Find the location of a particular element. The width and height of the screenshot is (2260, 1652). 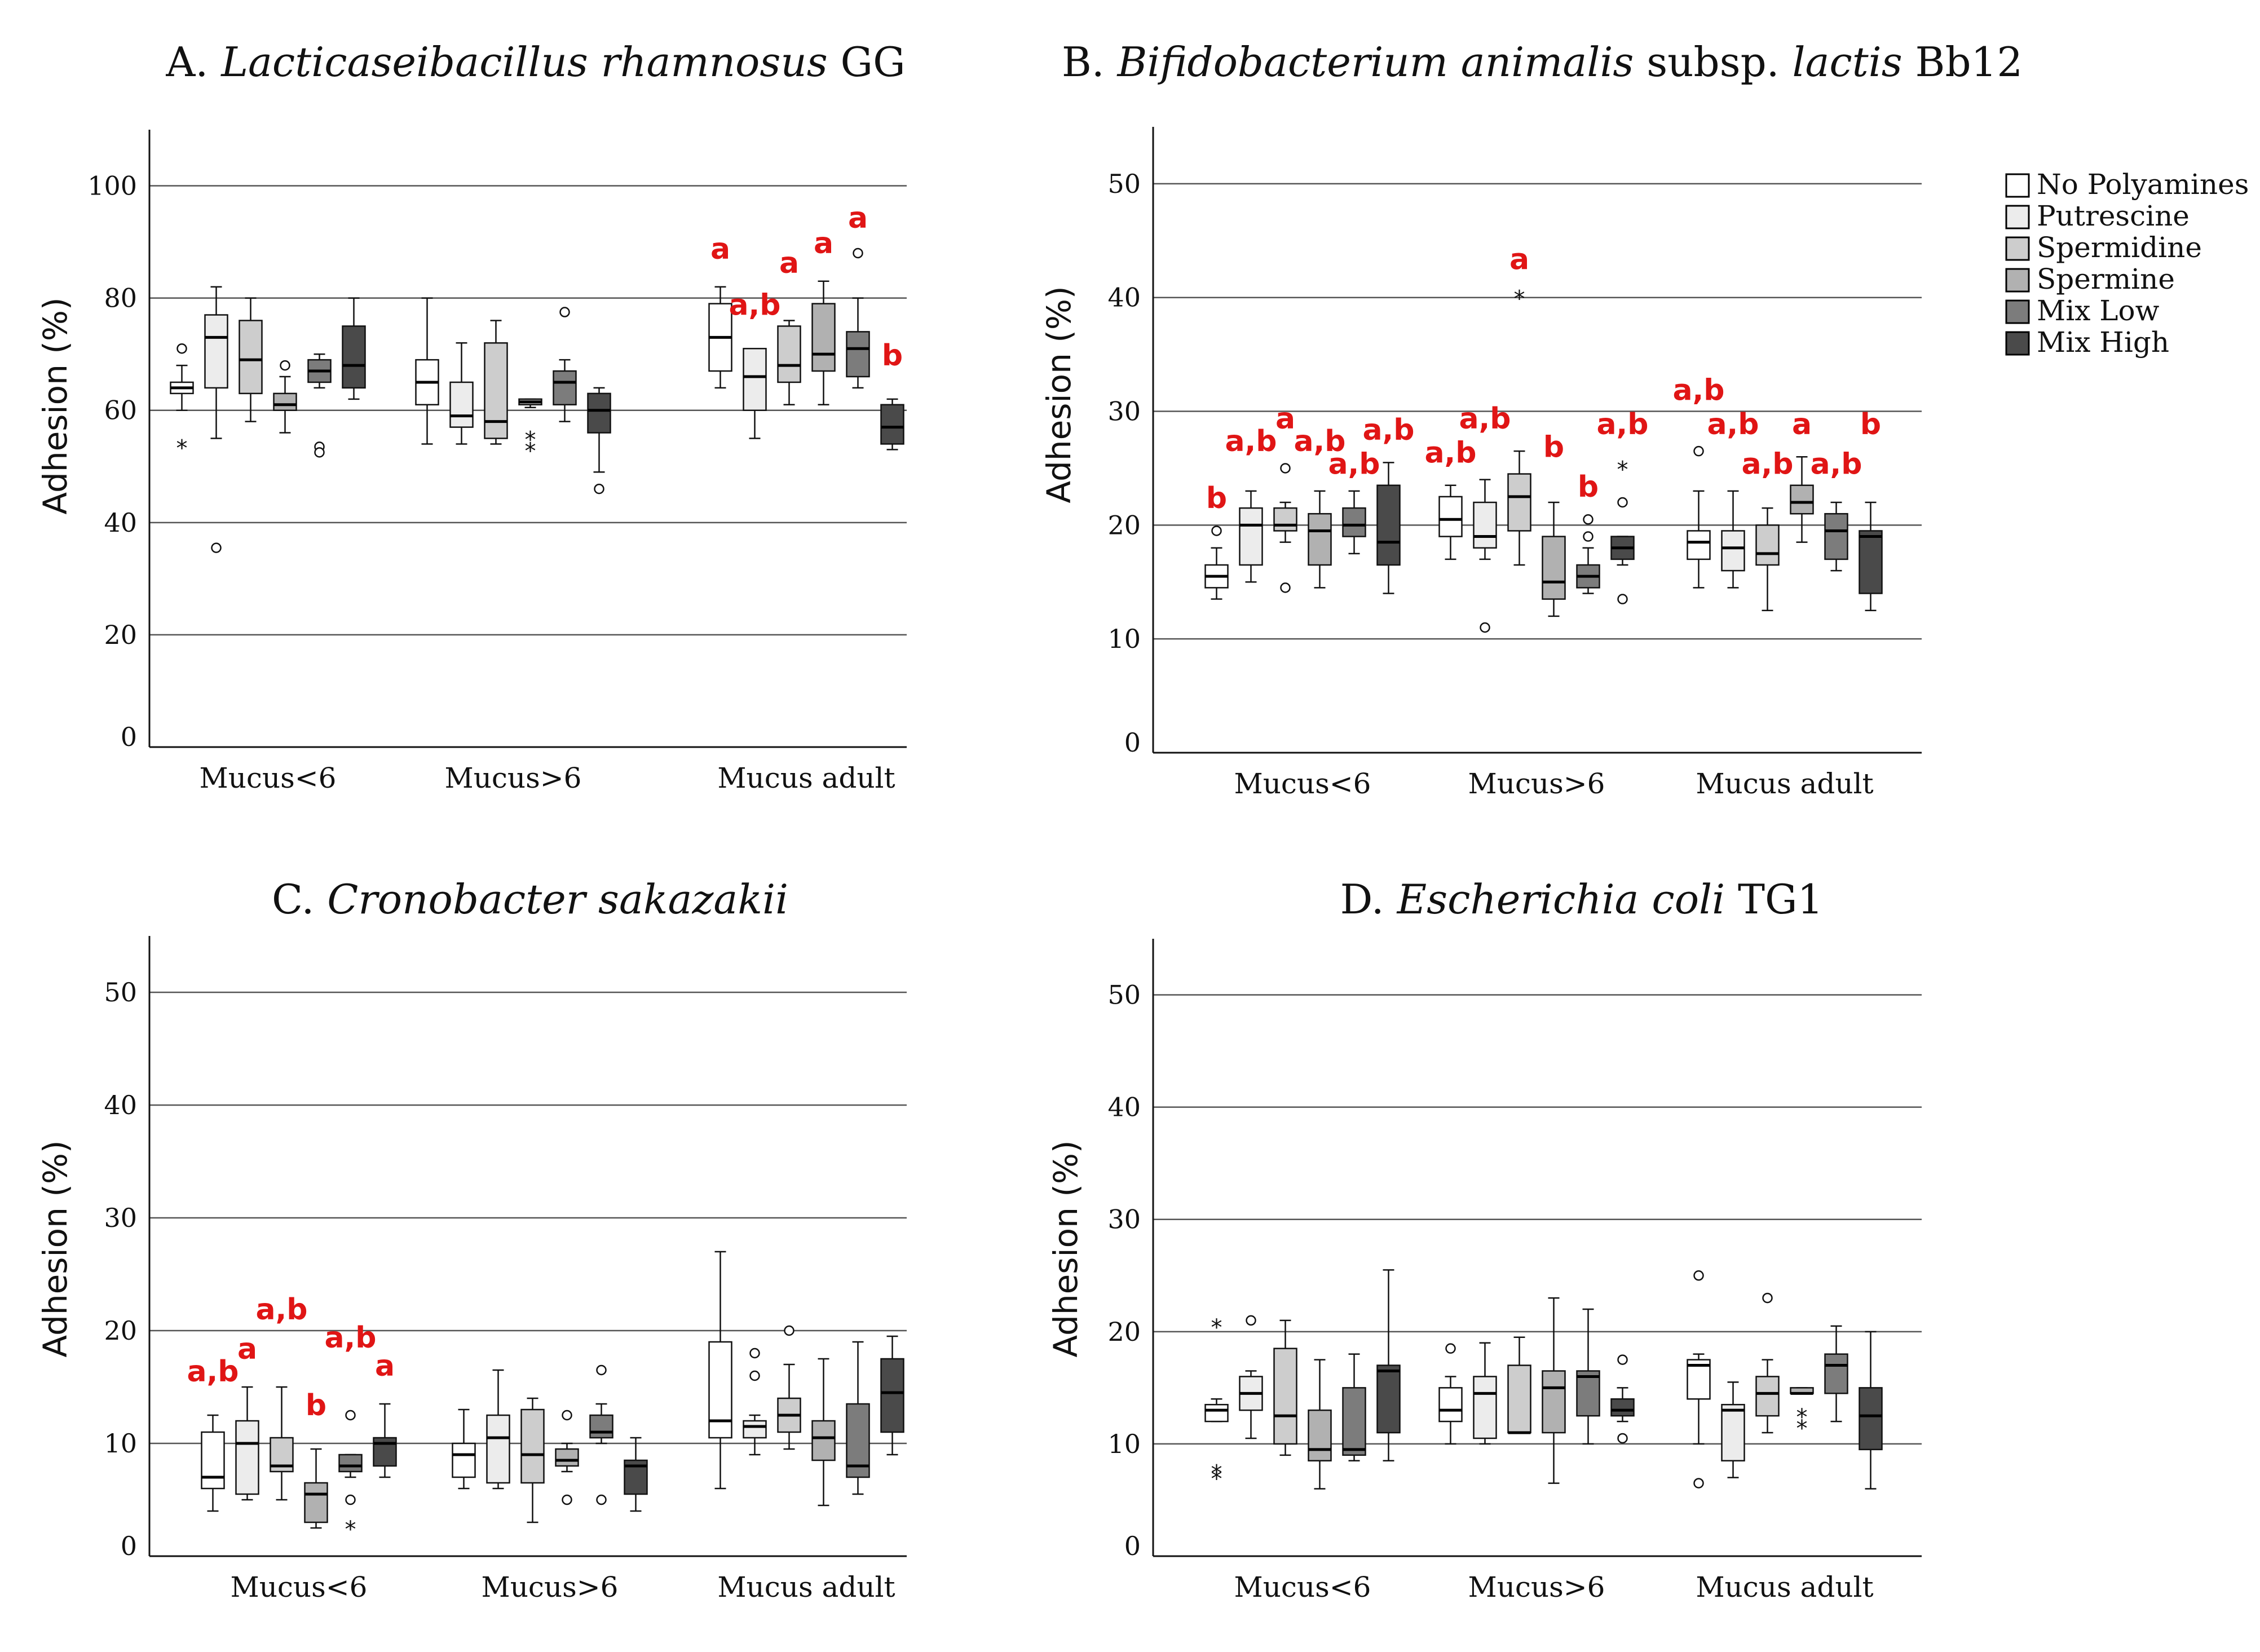

legend-label-mix-low: Mix Low is located at coordinates (2098, 311).